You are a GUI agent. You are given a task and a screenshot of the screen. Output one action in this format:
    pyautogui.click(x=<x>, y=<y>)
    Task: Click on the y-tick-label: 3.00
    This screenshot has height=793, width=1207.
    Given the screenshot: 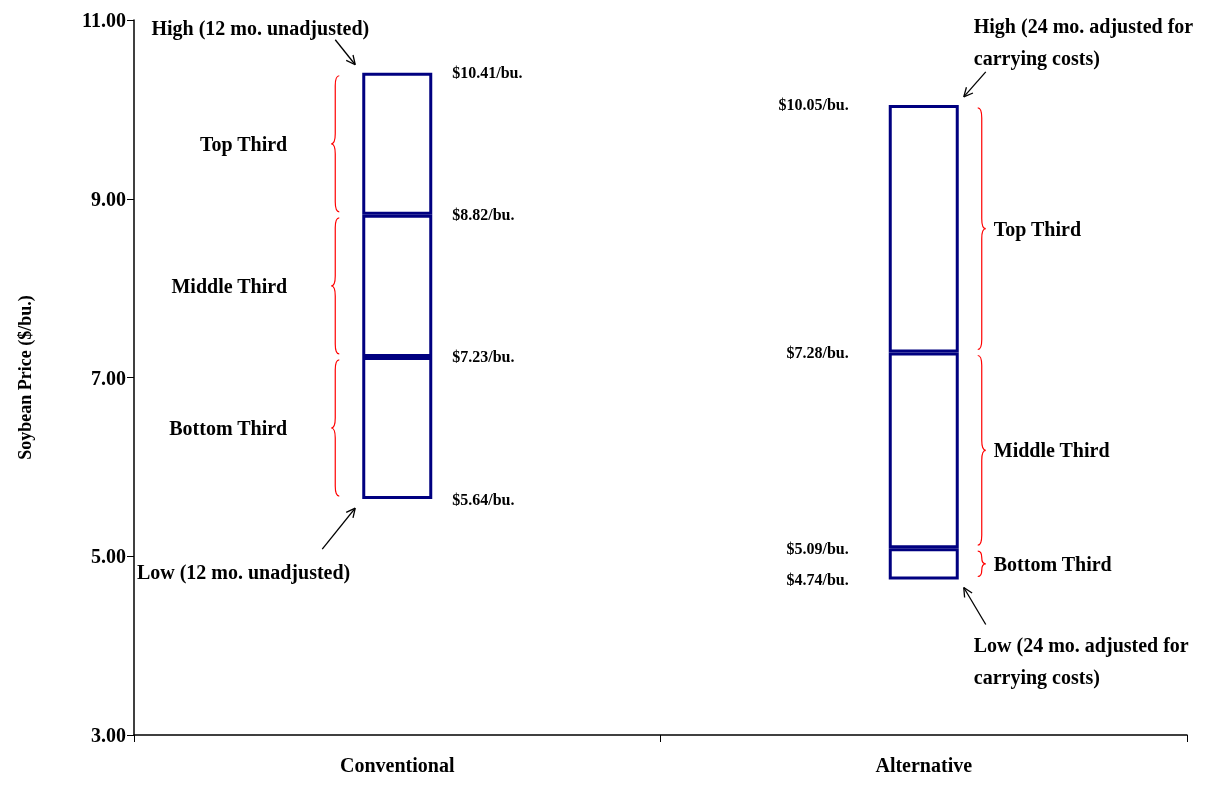 What is the action you would take?
    pyautogui.click(x=108, y=735)
    